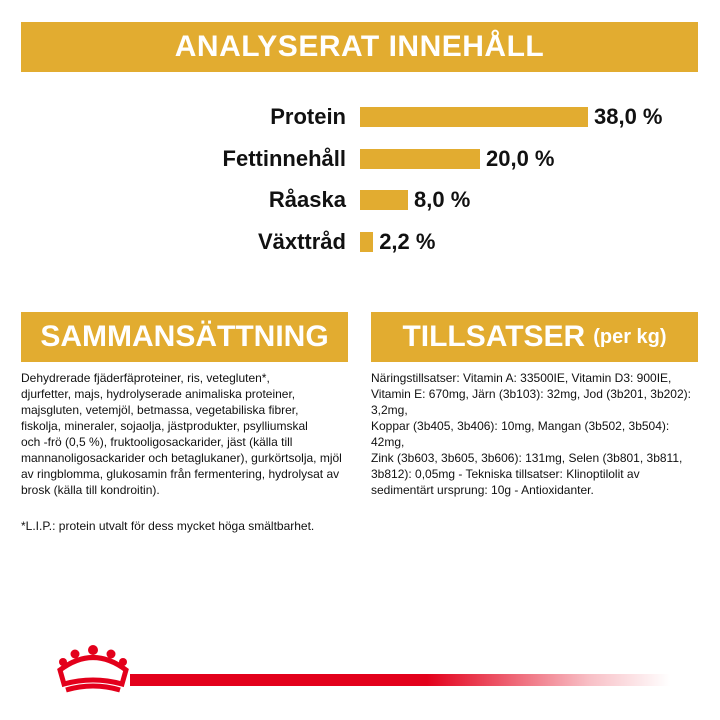 This screenshot has height=720, width=720. I want to click on footer-red-line, so click(400, 680).